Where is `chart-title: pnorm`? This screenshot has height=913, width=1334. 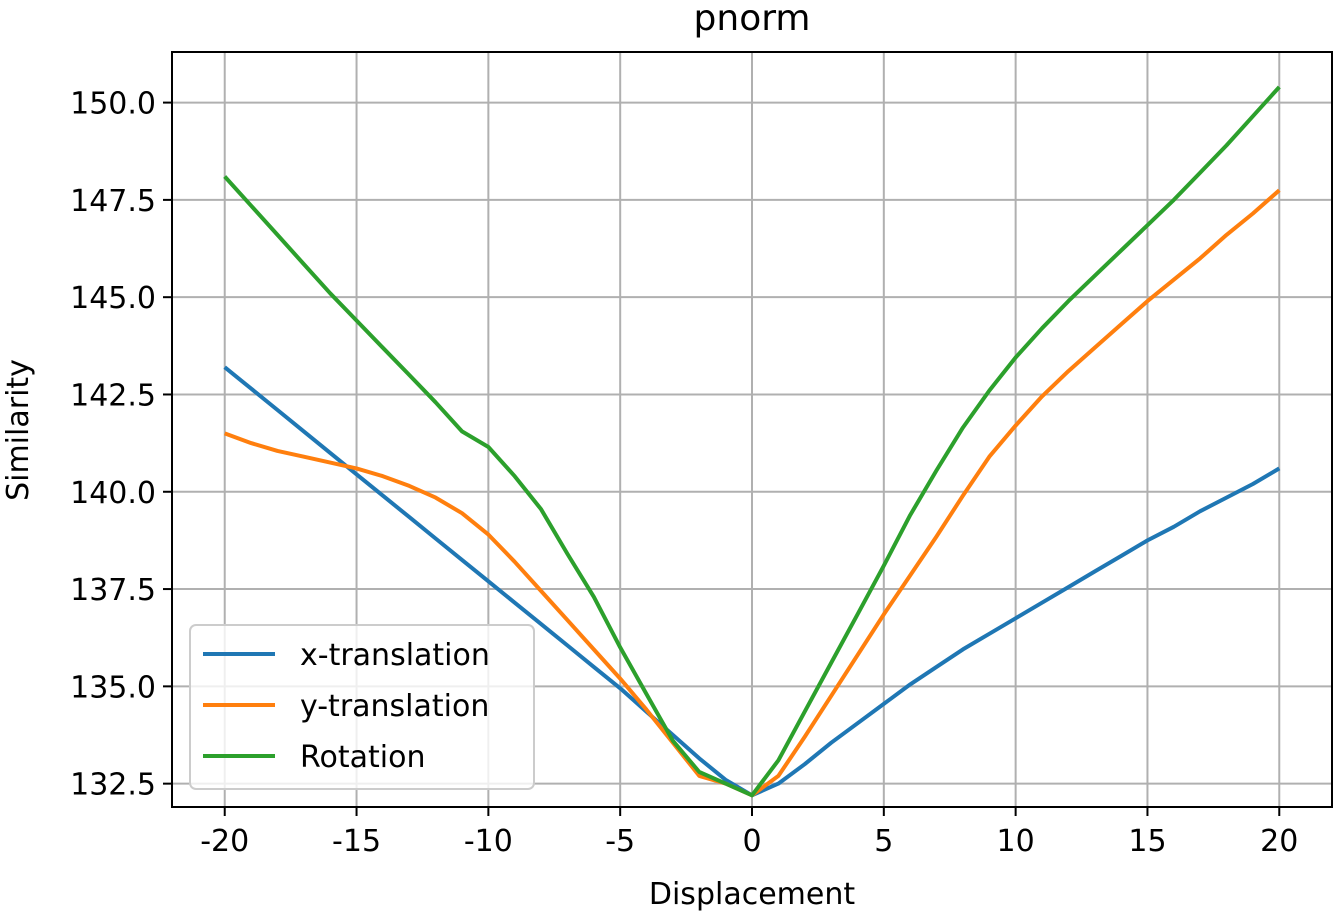
chart-title: pnorm is located at coordinates (752, 19).